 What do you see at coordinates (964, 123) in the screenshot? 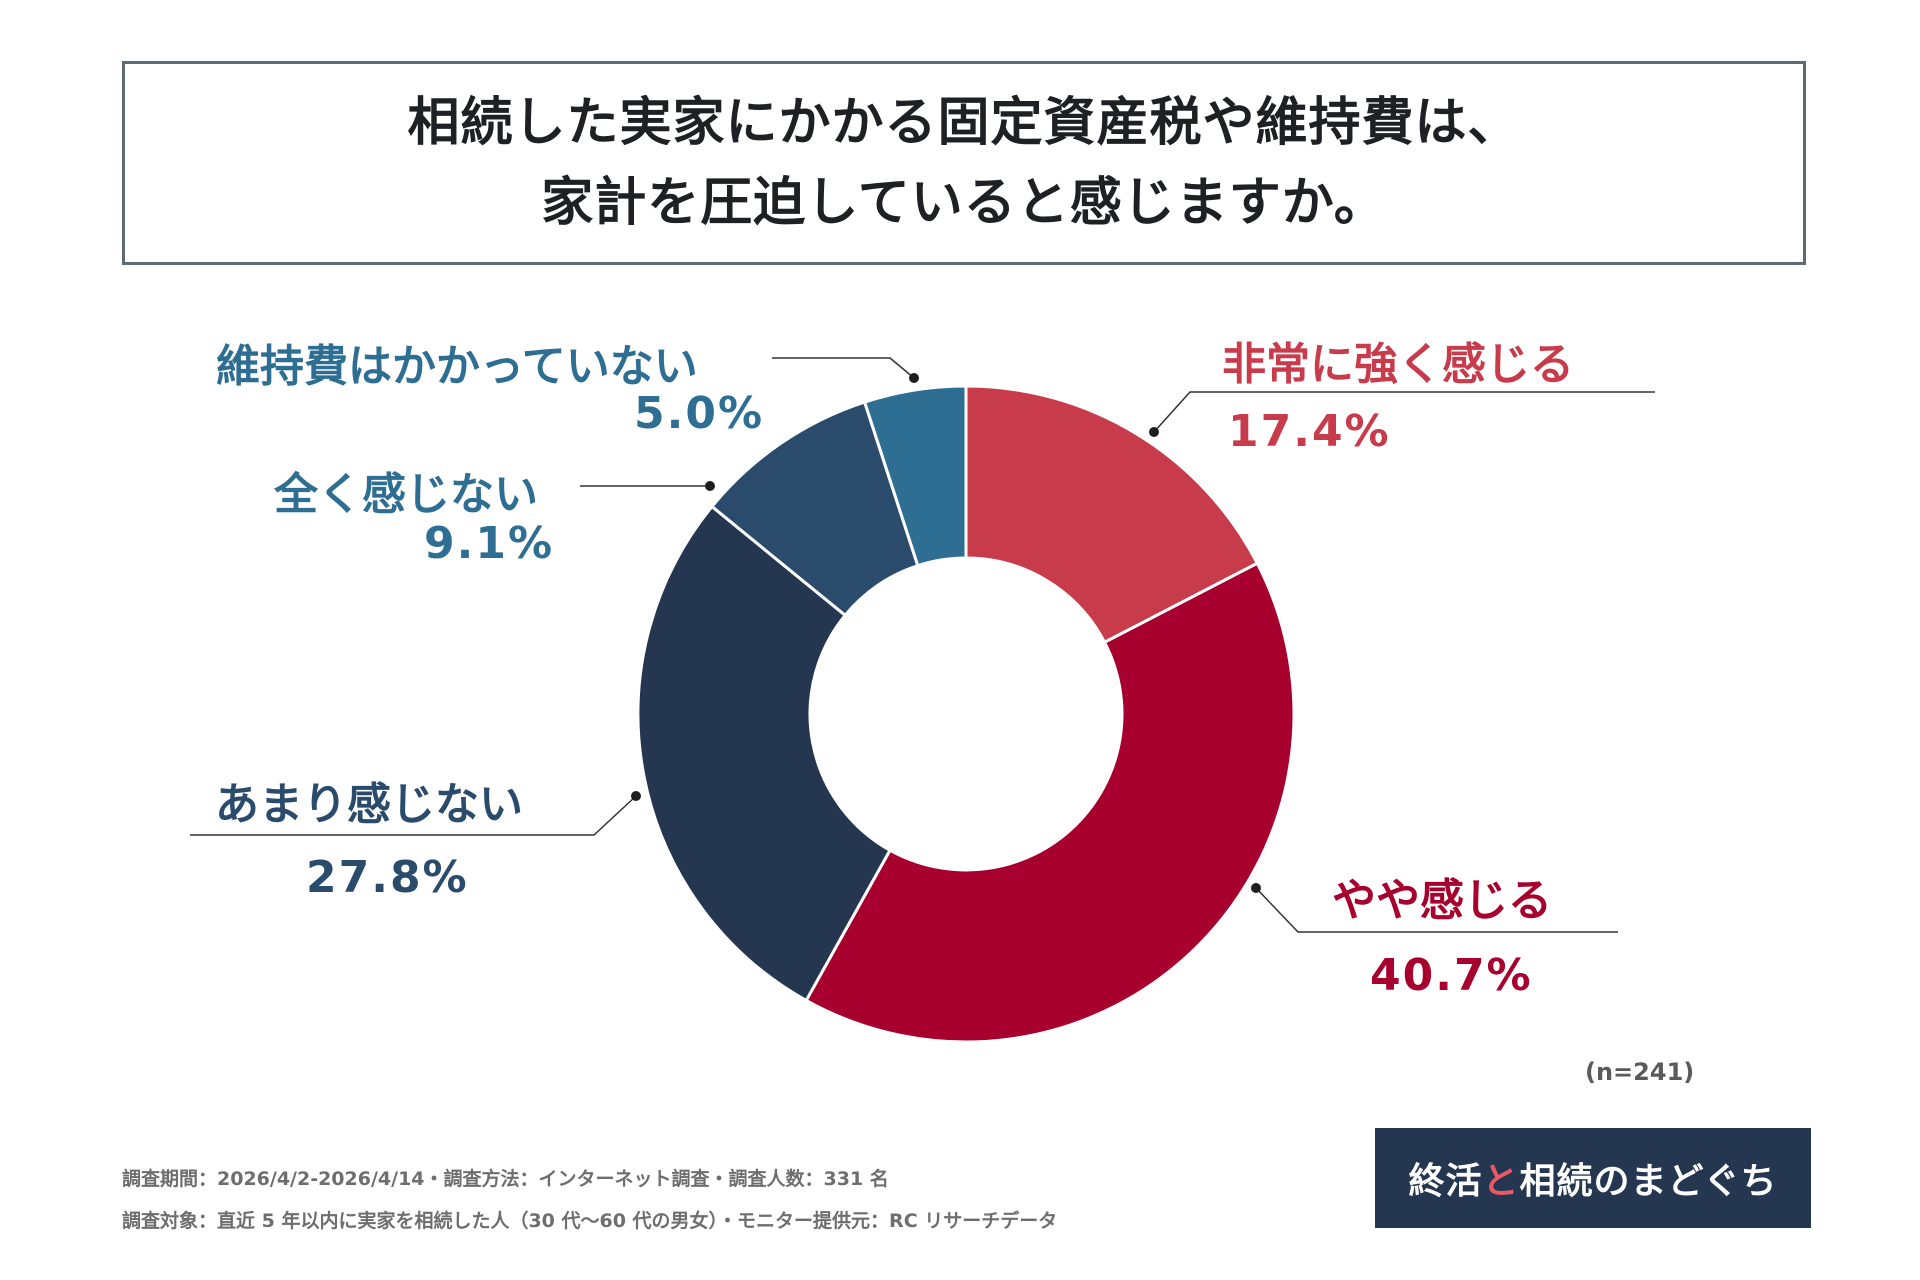
I see `chart-title-line-1: 相続した実家にかかる固定資産税や維持費は、` at bounding box center [964, 123].